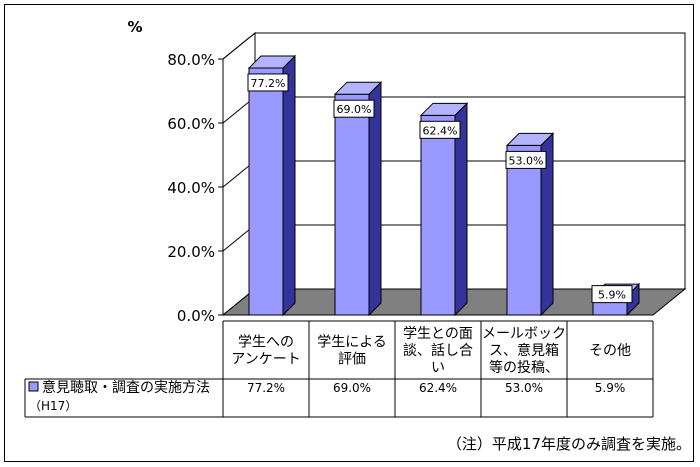 Image resolution: width=700 pixels, height=467 pixels. What do you see at coordinates (126, 387) in the screenshot?
I see `series-name: 意見聴取・調査の実施方法` at bounding box center [126, 387].